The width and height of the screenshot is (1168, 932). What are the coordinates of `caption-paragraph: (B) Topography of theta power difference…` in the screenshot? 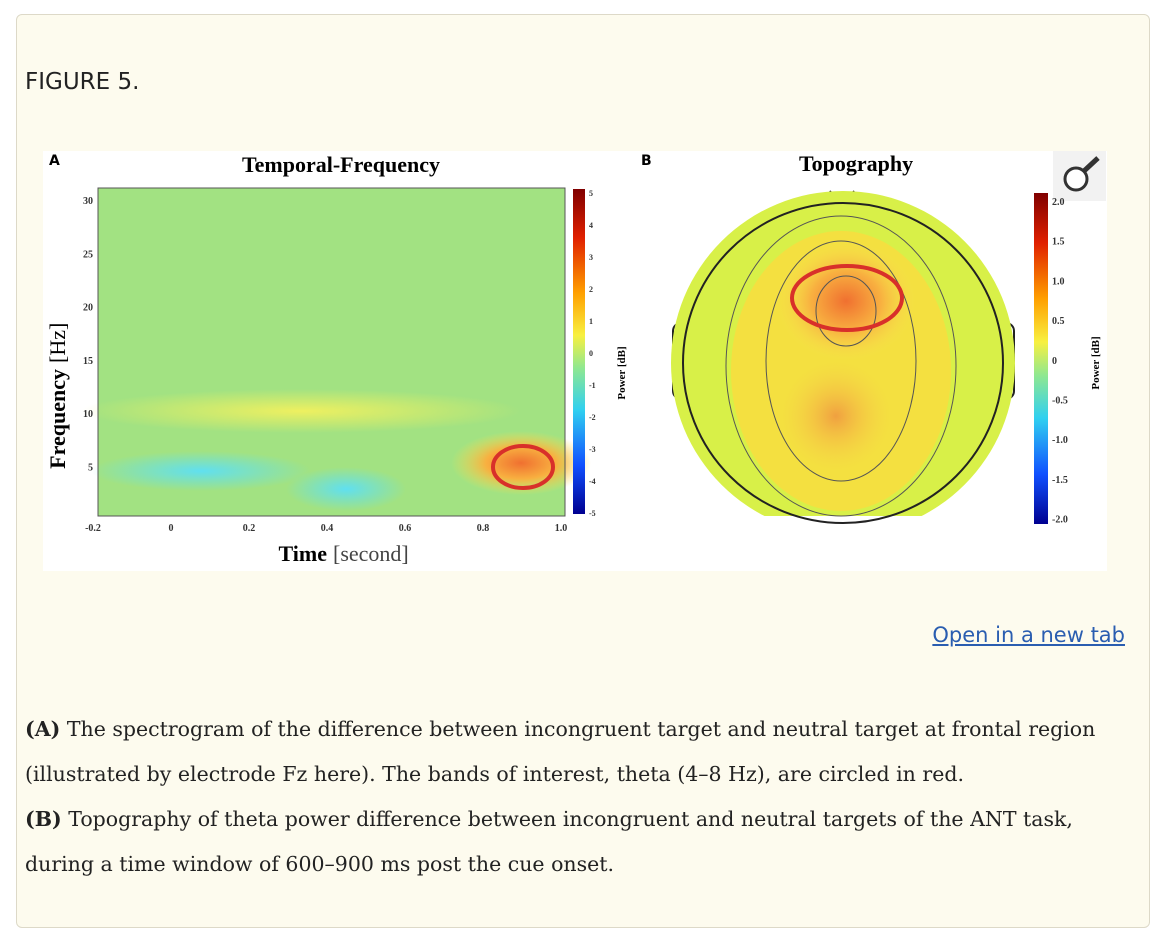 It's located at (580, 842).